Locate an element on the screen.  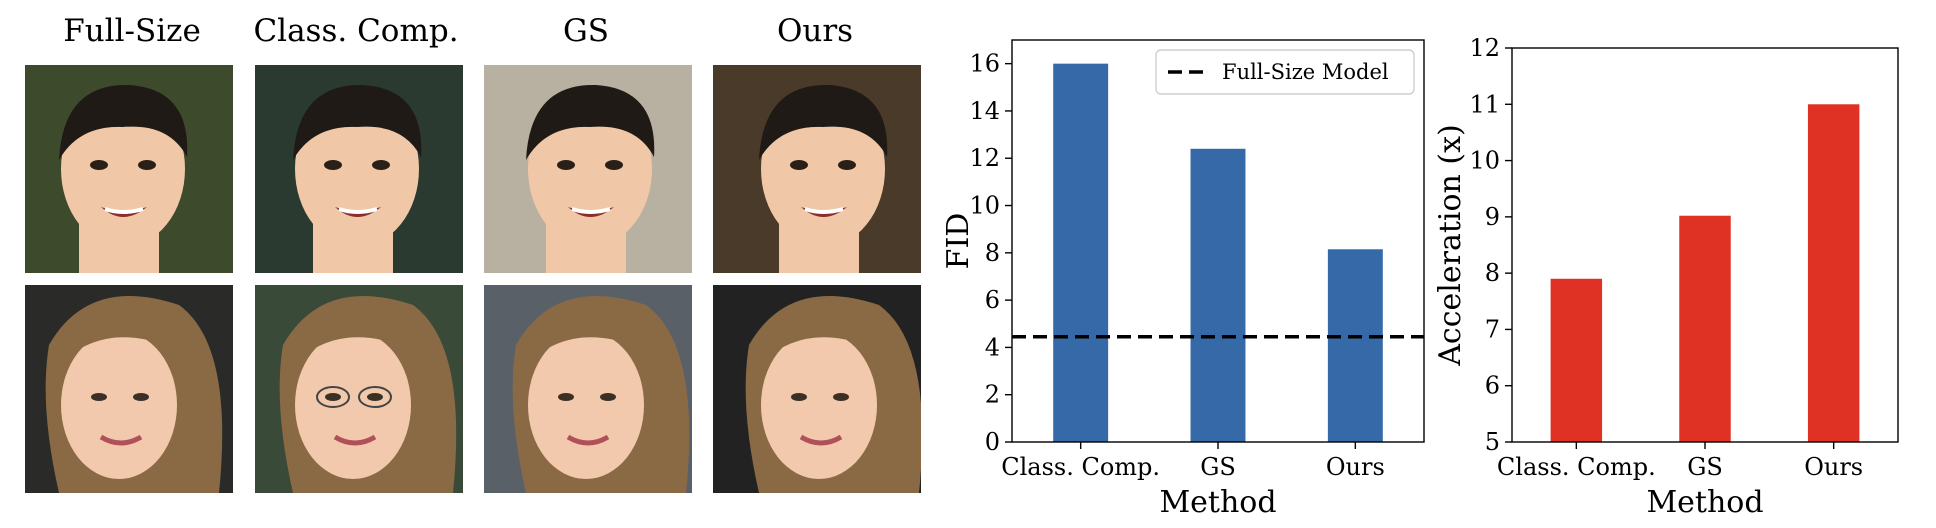
face-image-row1-full-size is located at coordinates (129, 169).